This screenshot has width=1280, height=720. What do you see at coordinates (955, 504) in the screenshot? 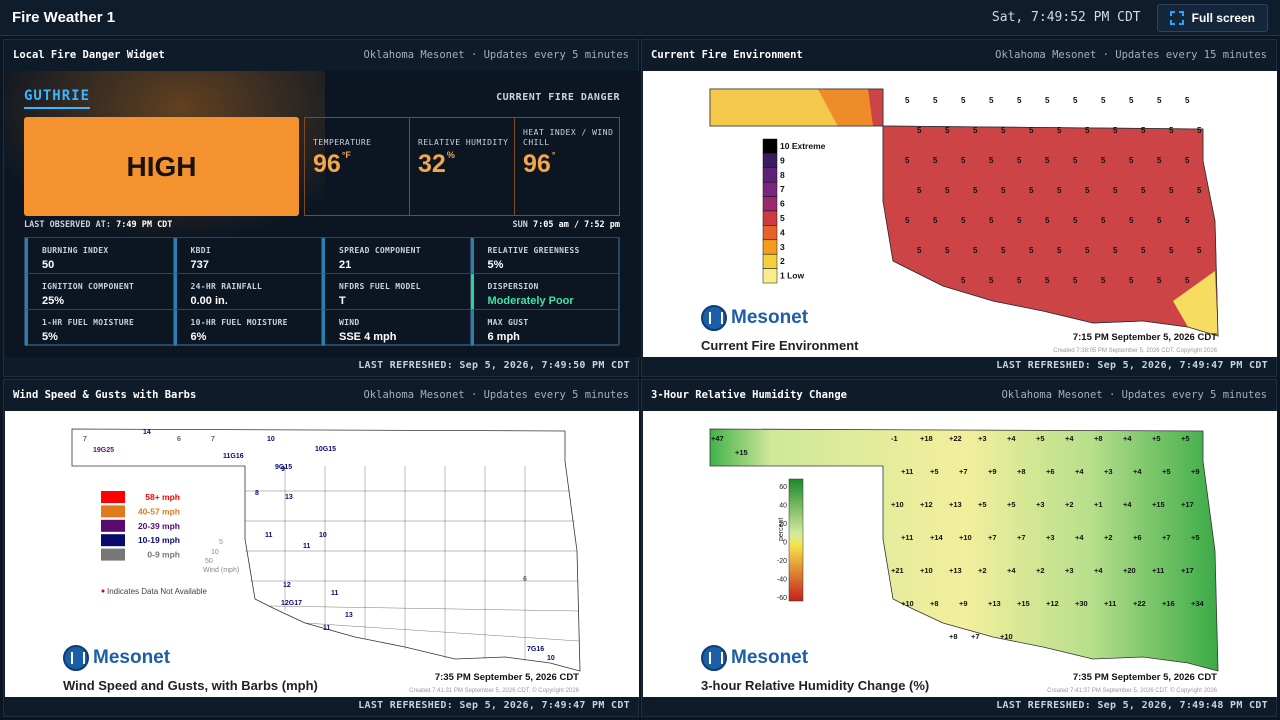
I see `rh-station-label: +13` at bounding box center [955, 504].